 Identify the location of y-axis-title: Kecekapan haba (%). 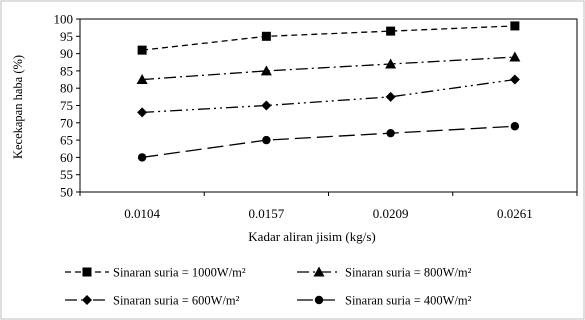
(18, 107).